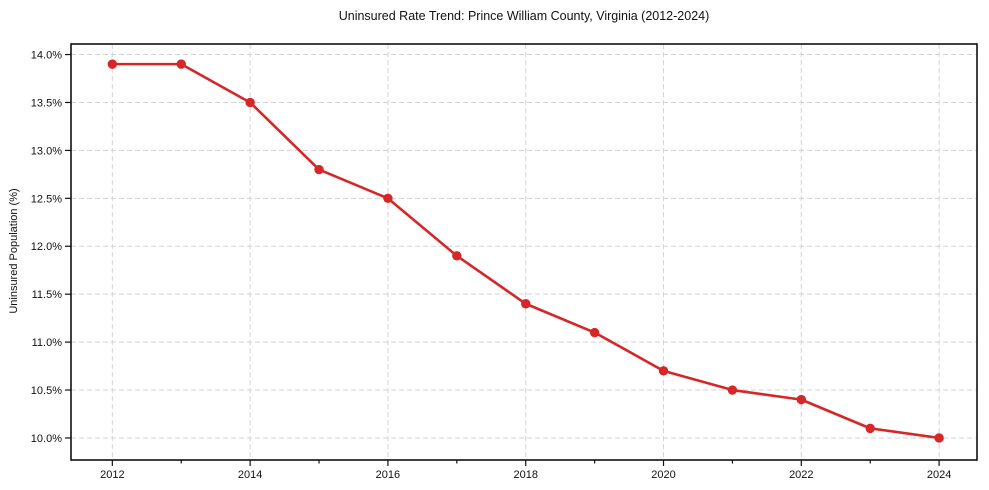 Image resolution: width=989 pixels, height=490 pixels. Describe the element at coordinates (46, 247) in the screenshot. I see `y-tick-label: 12.0%` at that location.